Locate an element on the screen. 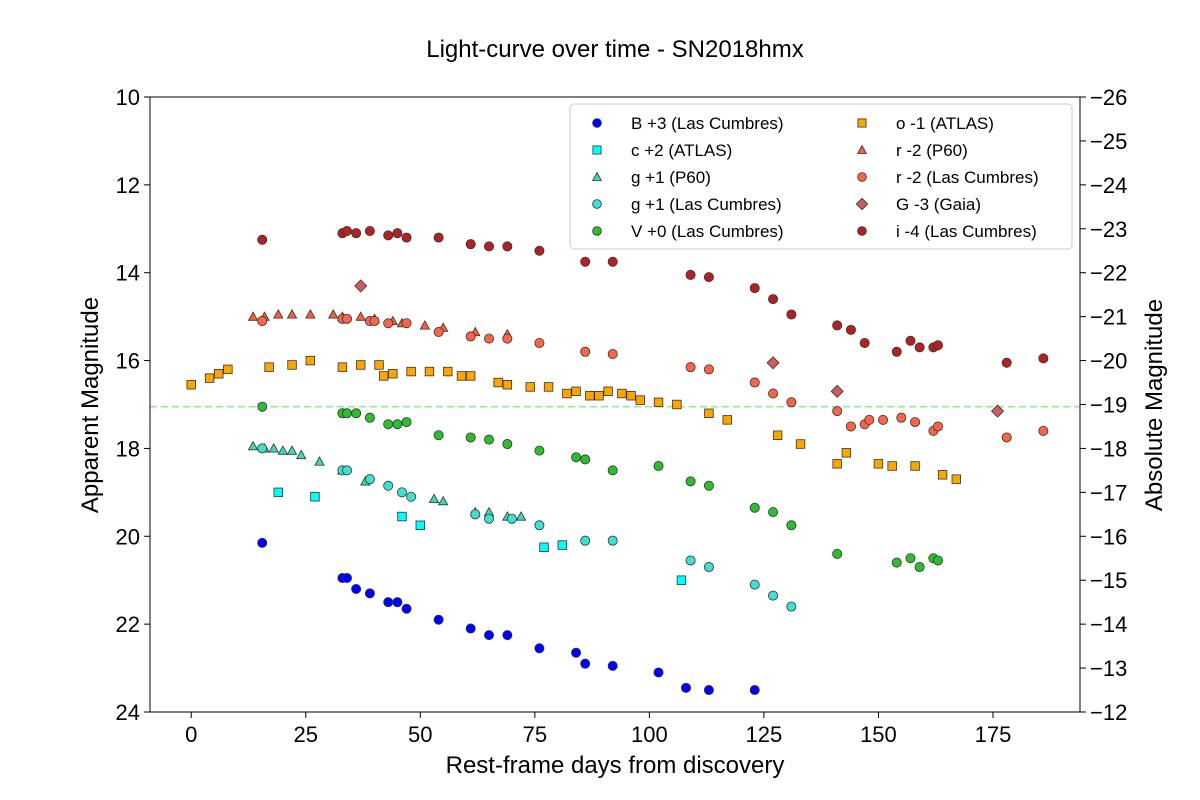  legend-box is located at coordinates (821, 176).